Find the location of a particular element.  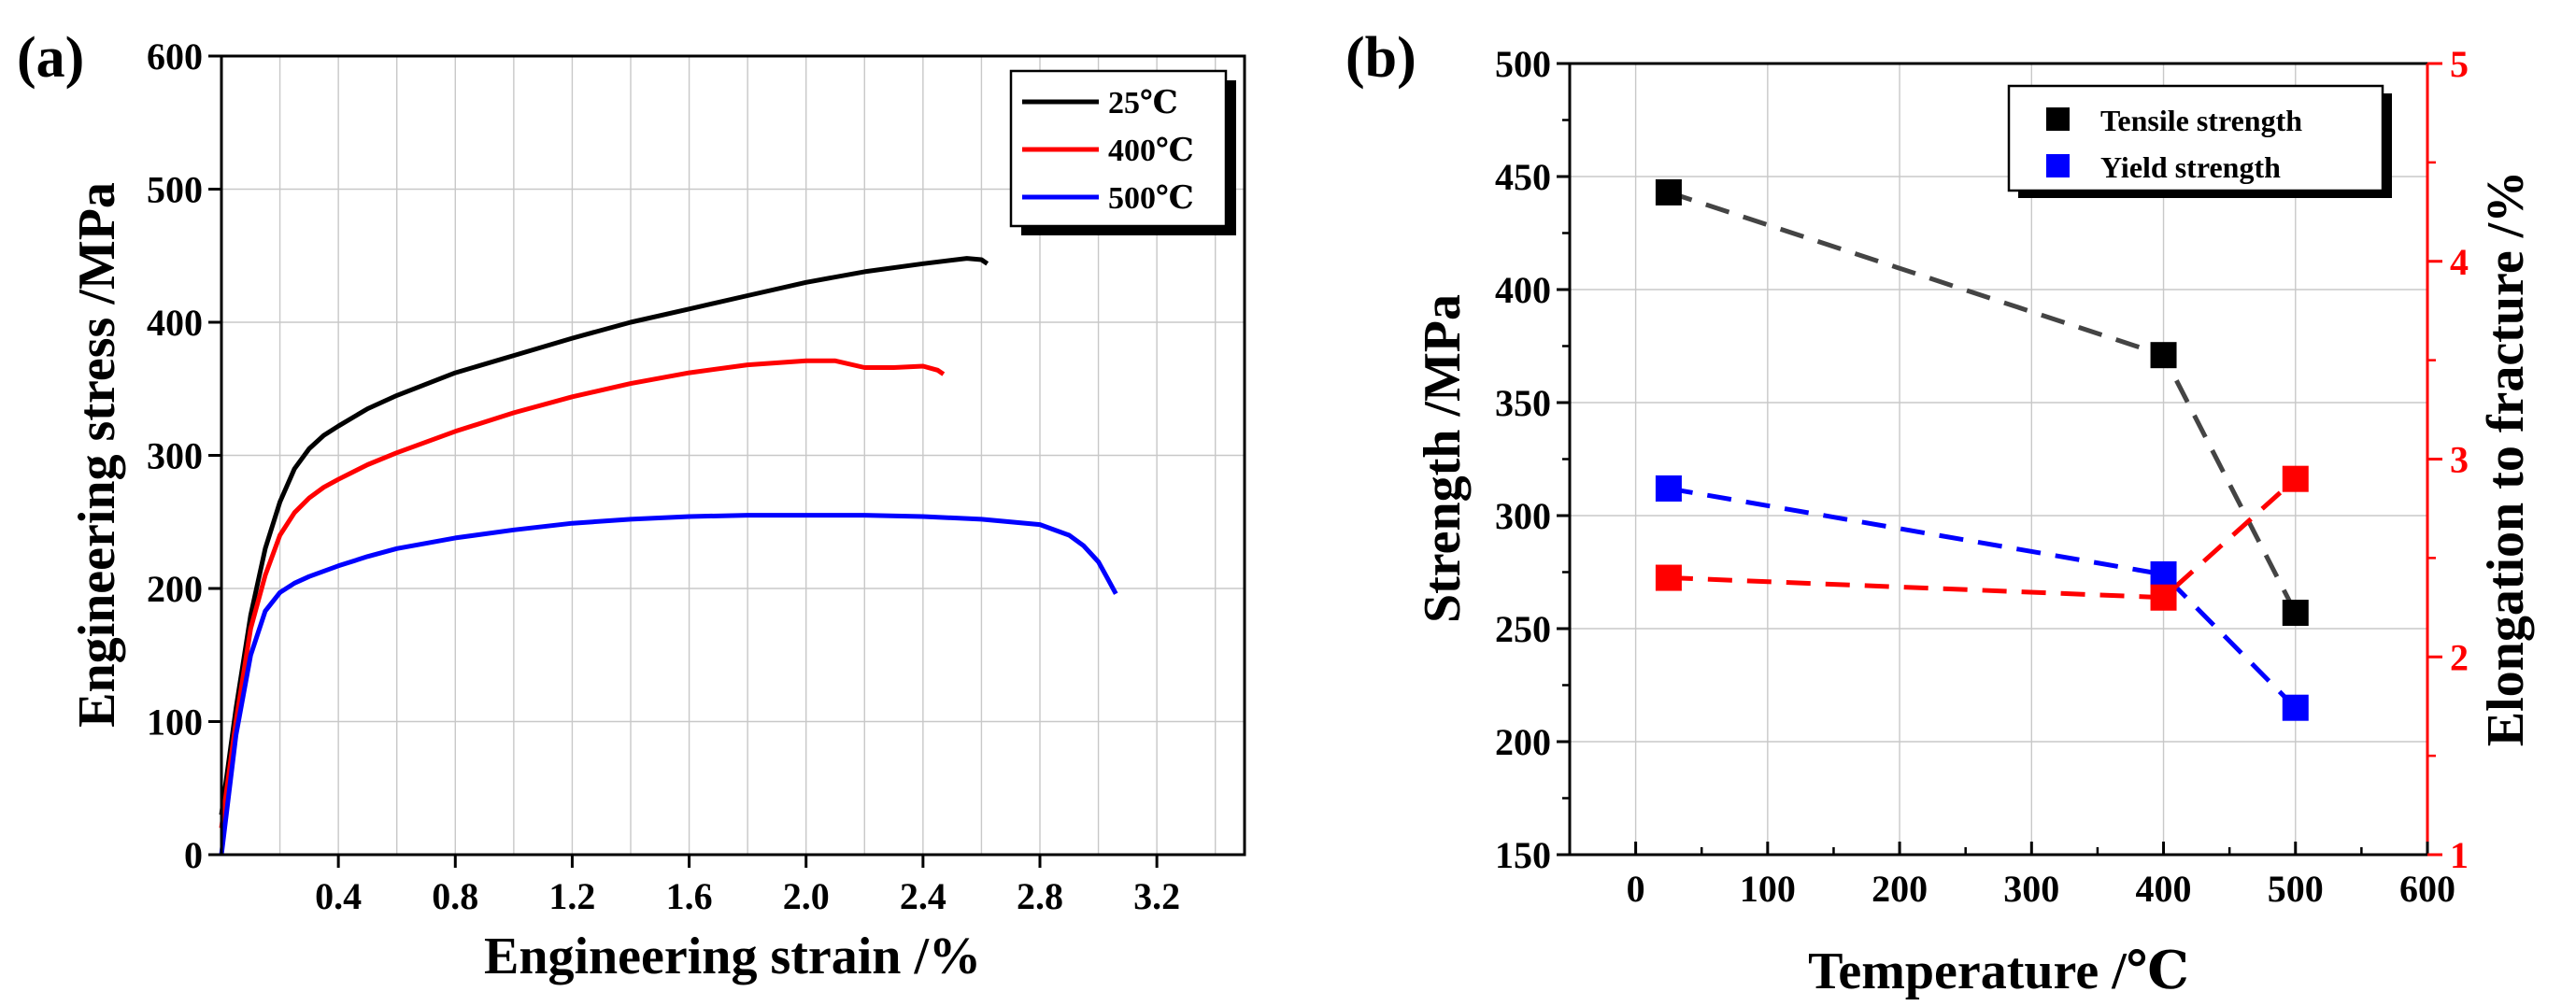

y2-tick-label: 2 is located at coordinates (2460, 657).